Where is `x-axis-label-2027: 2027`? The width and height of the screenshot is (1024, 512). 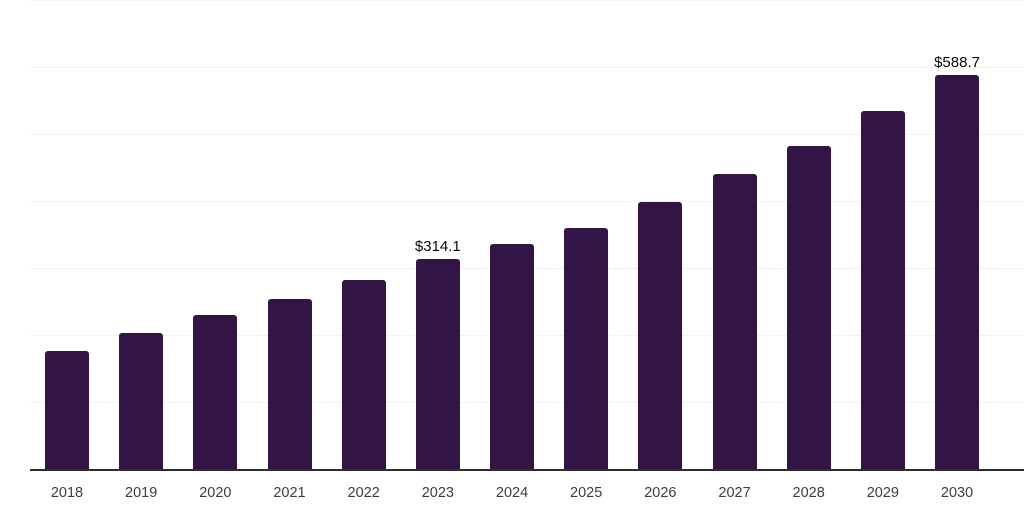
x-axis-label-2027: 2027 is located at coordinates (734, 493).